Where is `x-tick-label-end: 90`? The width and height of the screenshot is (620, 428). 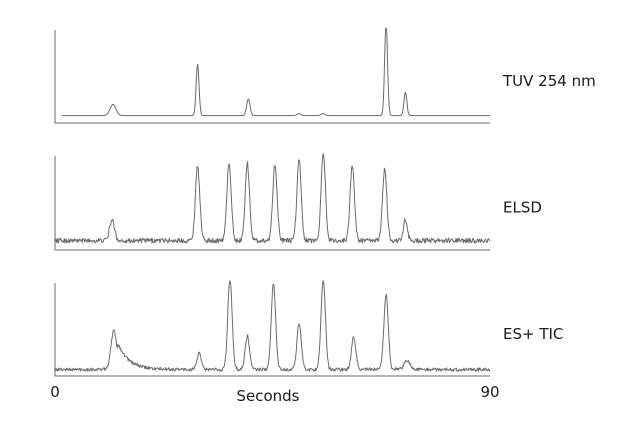 x-tick-label-end: 90 is located at coordinates (489, 392).